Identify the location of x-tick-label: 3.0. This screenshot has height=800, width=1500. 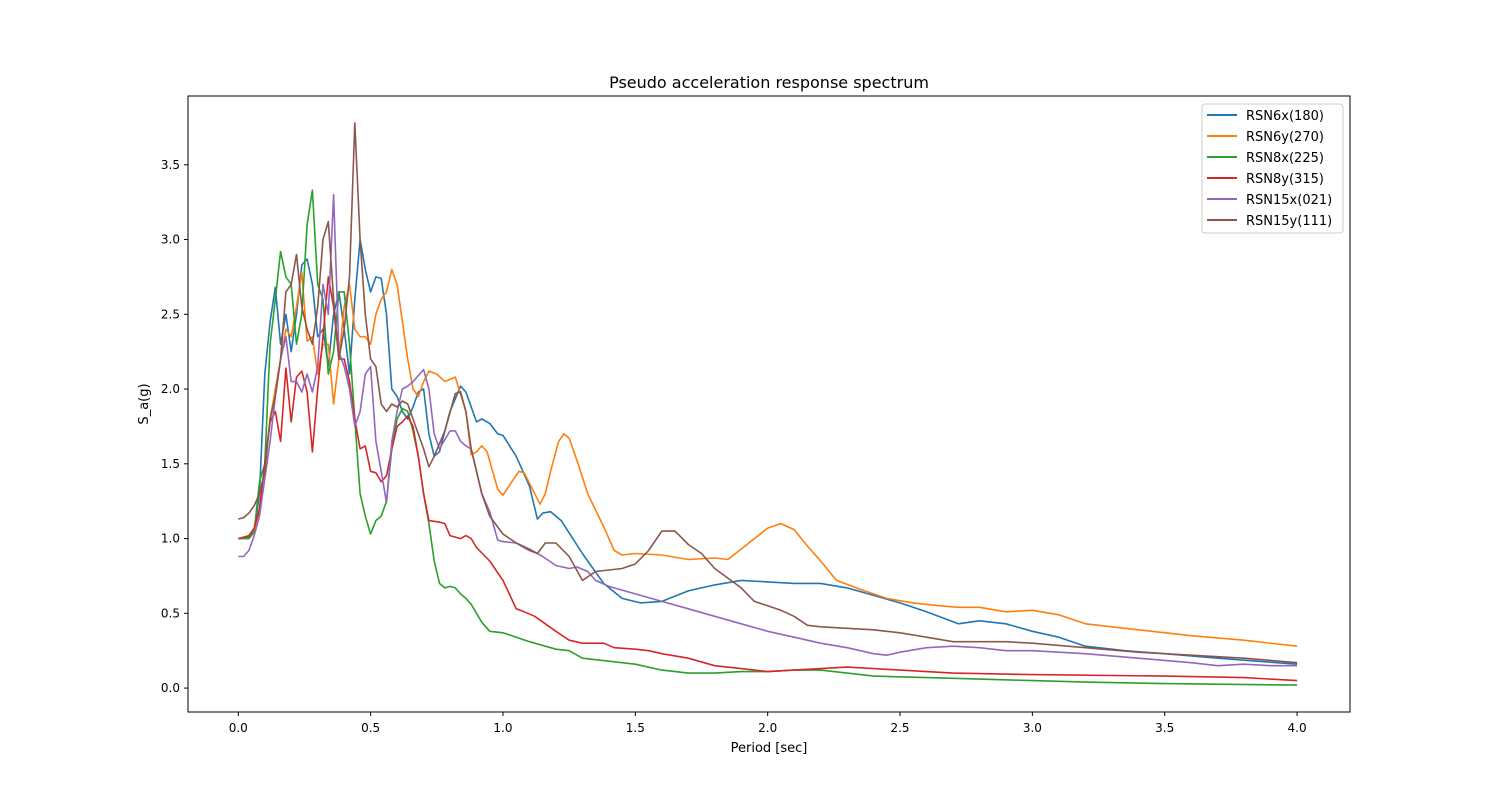
(1032, 728).